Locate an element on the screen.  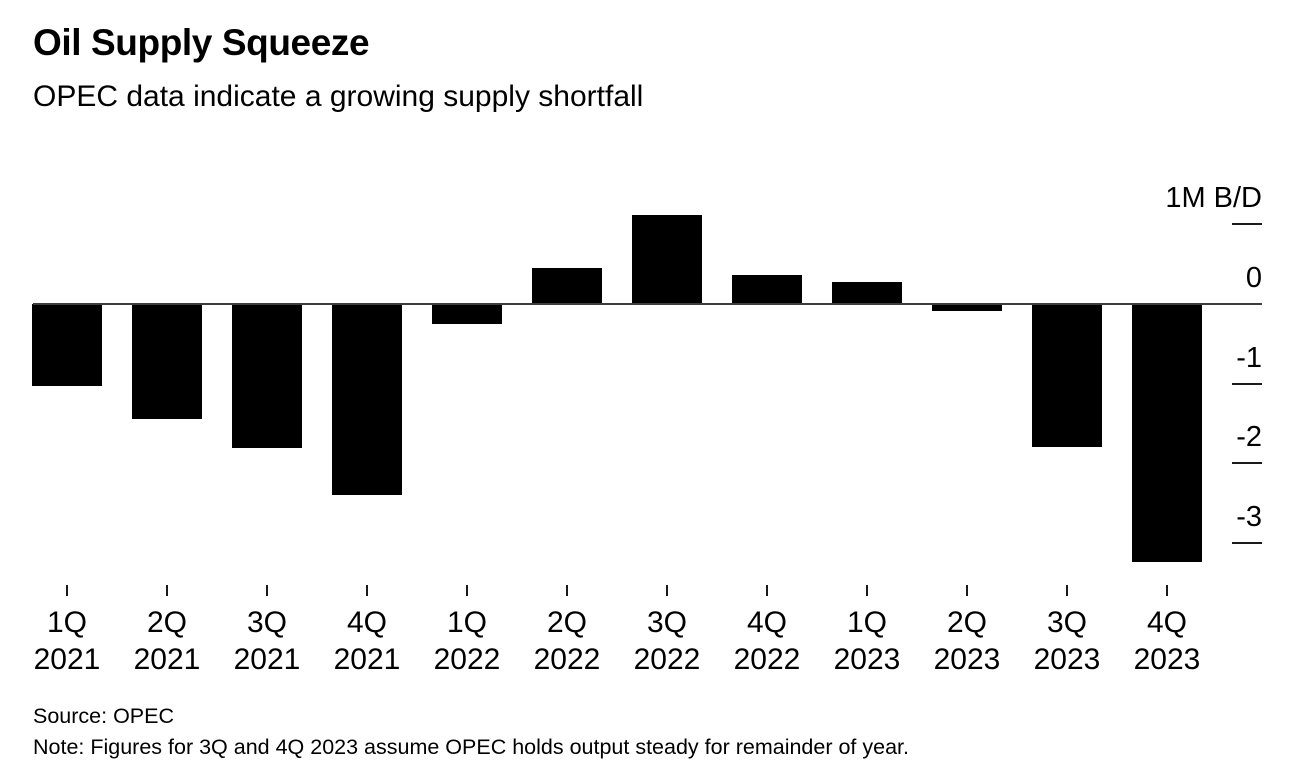
x-label-2q-2023: 2Q 2023 is located at coordinates (967, 641).